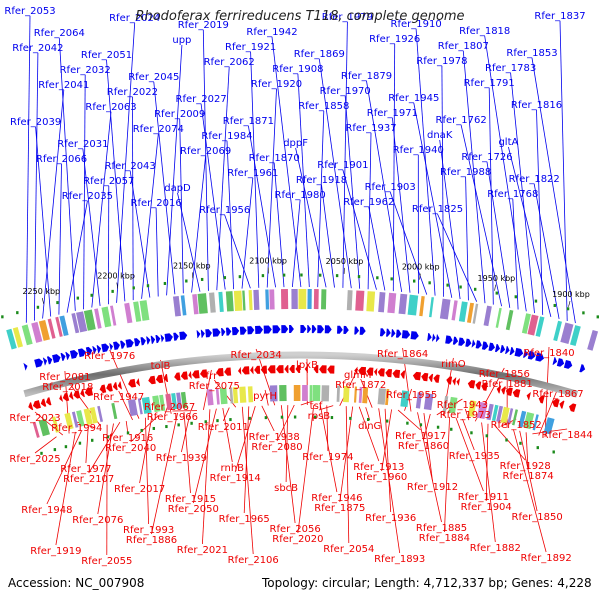 Image resolution: width=600 pixels, height=604 pixels. What do you see at coordinates (118, 397) in the screenshot?
I see `reverse-gene-label: Rfer_1947` at bounding box center [118, 397].